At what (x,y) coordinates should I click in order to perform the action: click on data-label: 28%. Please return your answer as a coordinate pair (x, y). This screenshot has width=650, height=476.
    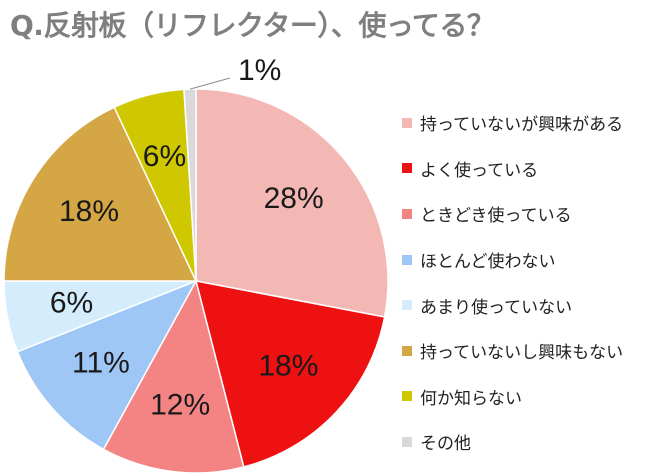
    Looking at the image, I should click on (294, 198).